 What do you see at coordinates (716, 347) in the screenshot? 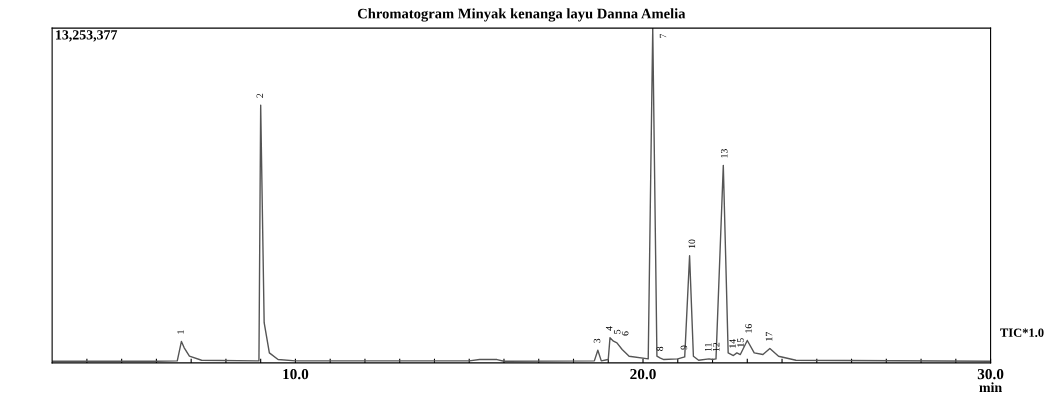
I see `annotation: 12` at bounding box center [716, 347].